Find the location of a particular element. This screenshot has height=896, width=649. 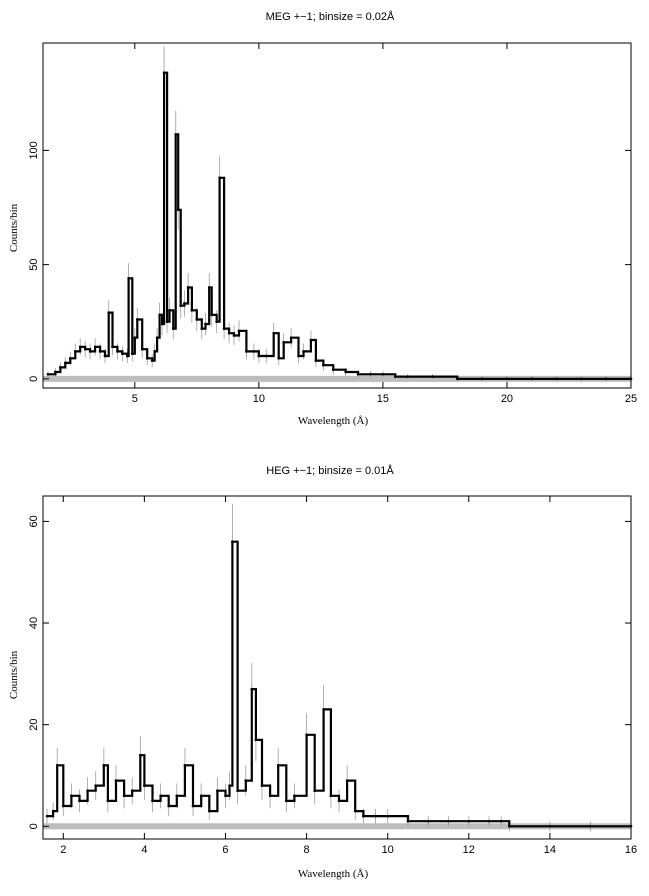

heg-x-tick-label: 16 is located at coordinates (631, 850).